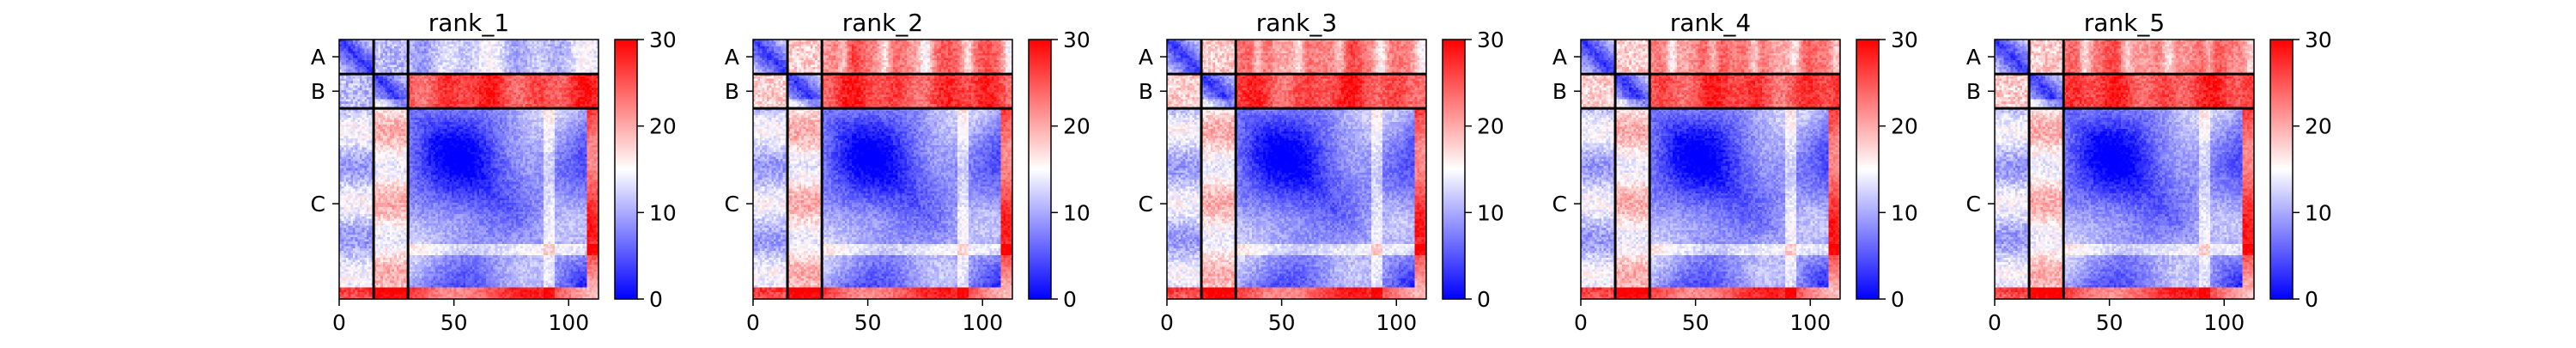  I want to click on panel-title: rank_5, so click(2124, 23).